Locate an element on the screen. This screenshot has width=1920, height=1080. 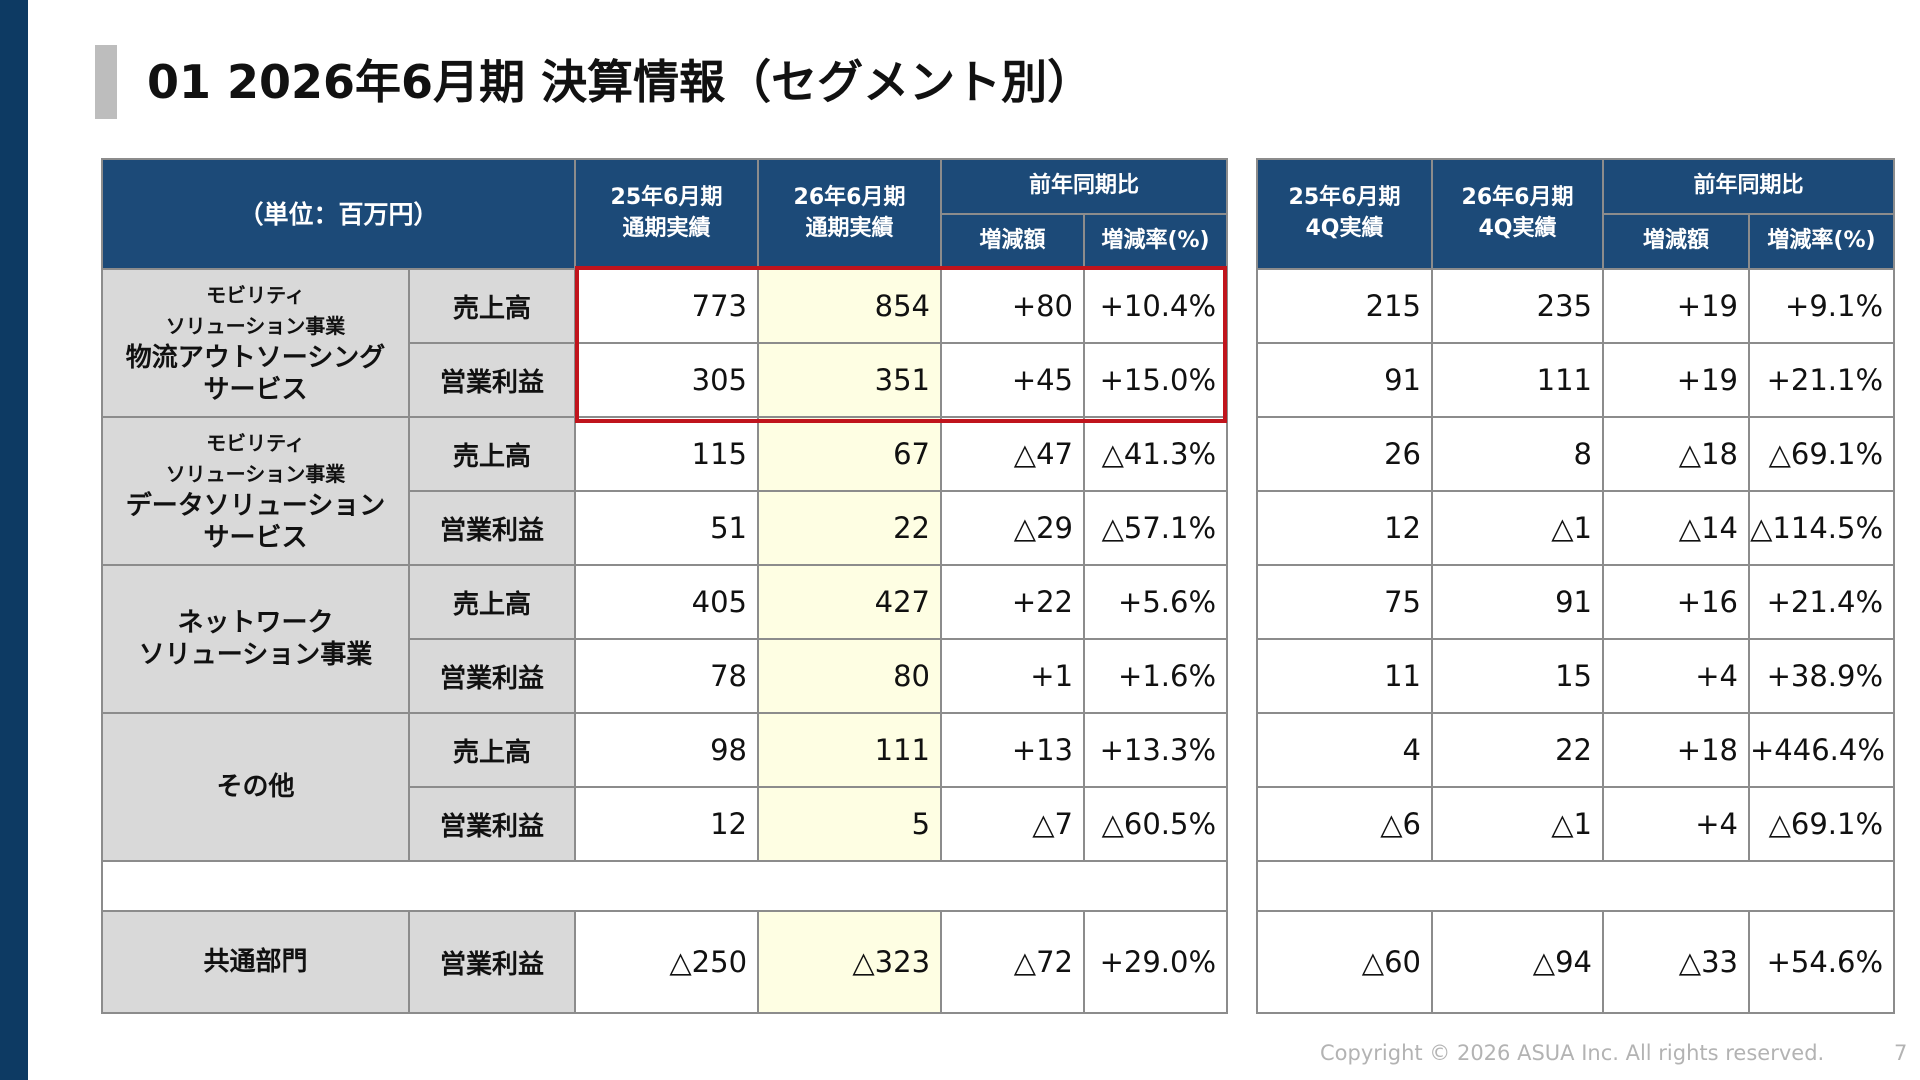
segment-label: モビリティ ソリューション事業 物流アウトソーシング サービス is located at coordinates (255, 343).